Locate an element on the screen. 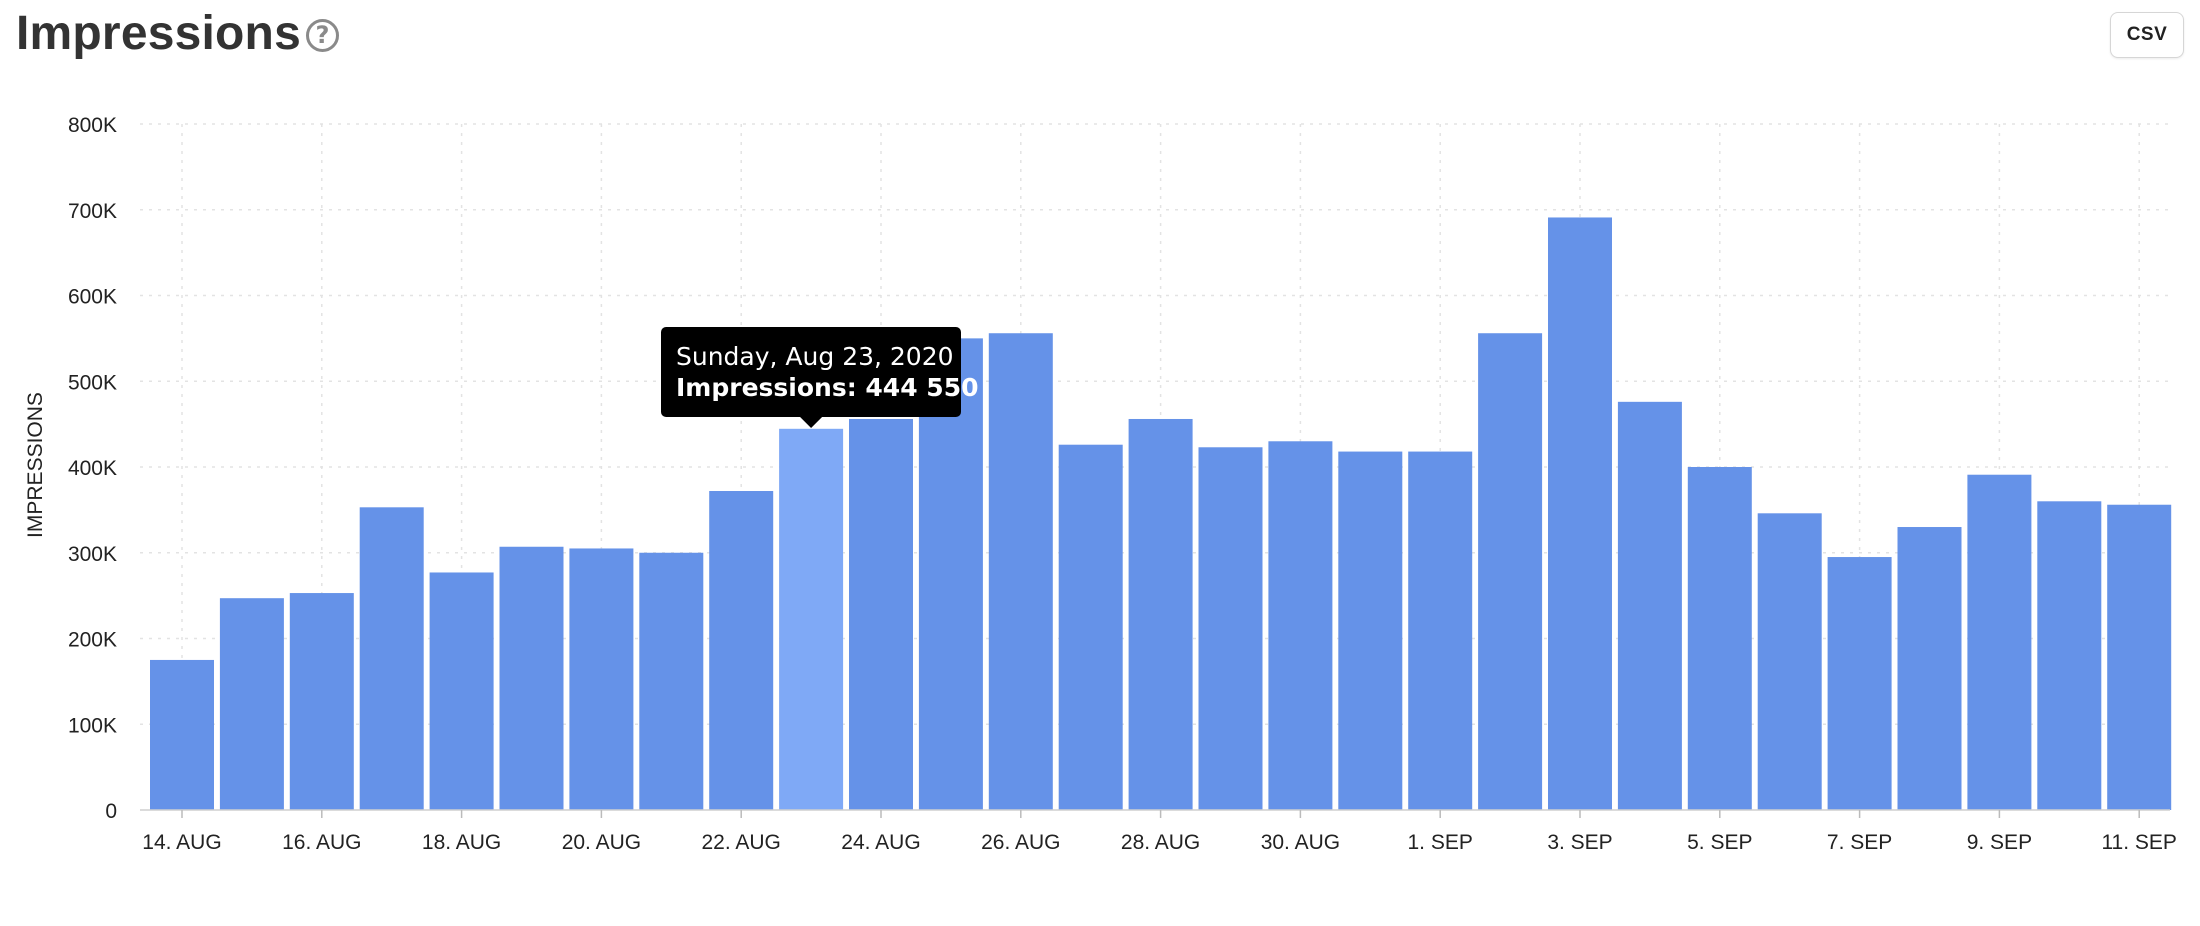 This screenshot has height=926, width=2200. y-tick-label: 300K is located at coordinates (92, 554).